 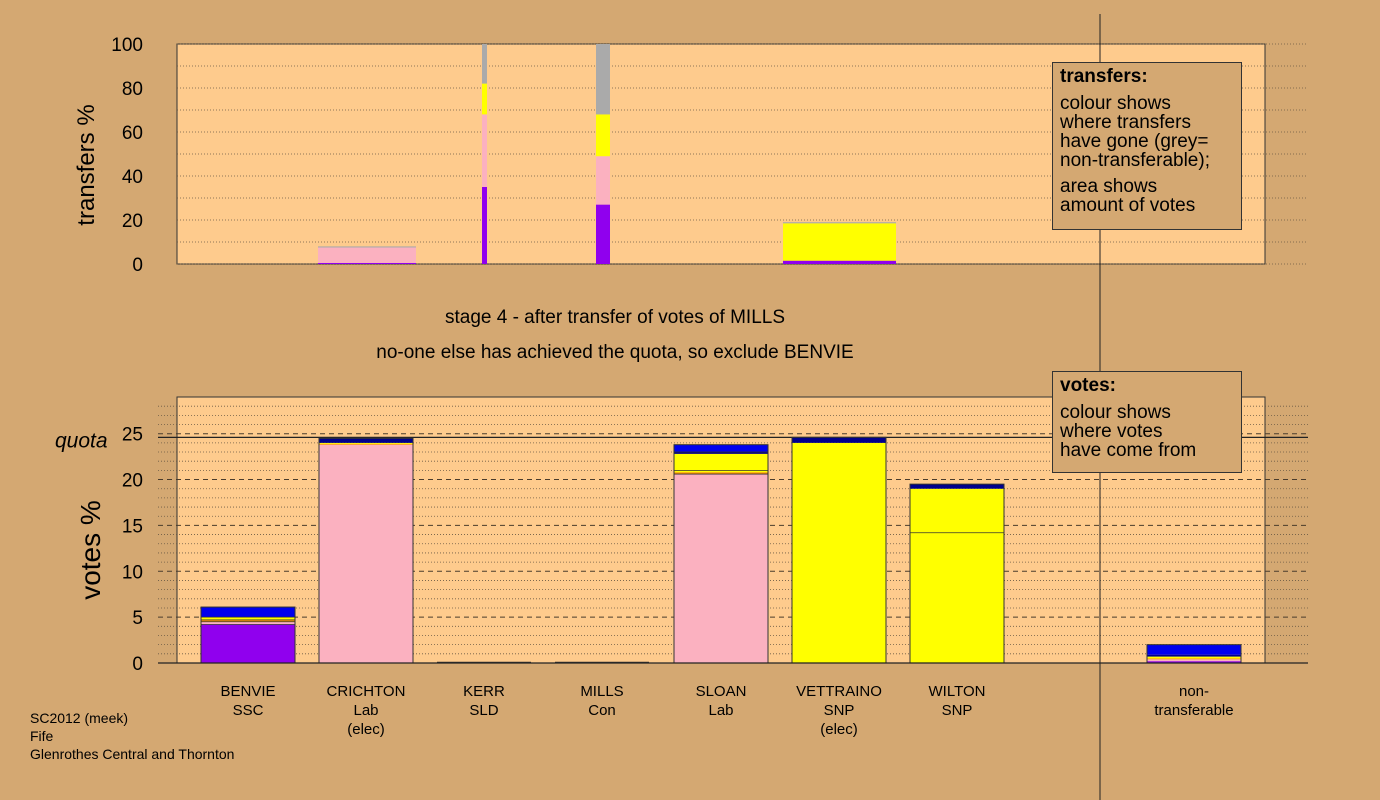 What do you see at coordinates (602, 710) in the screenshot?
I see `candidate-label: Con` at bounding box center [602, 710].